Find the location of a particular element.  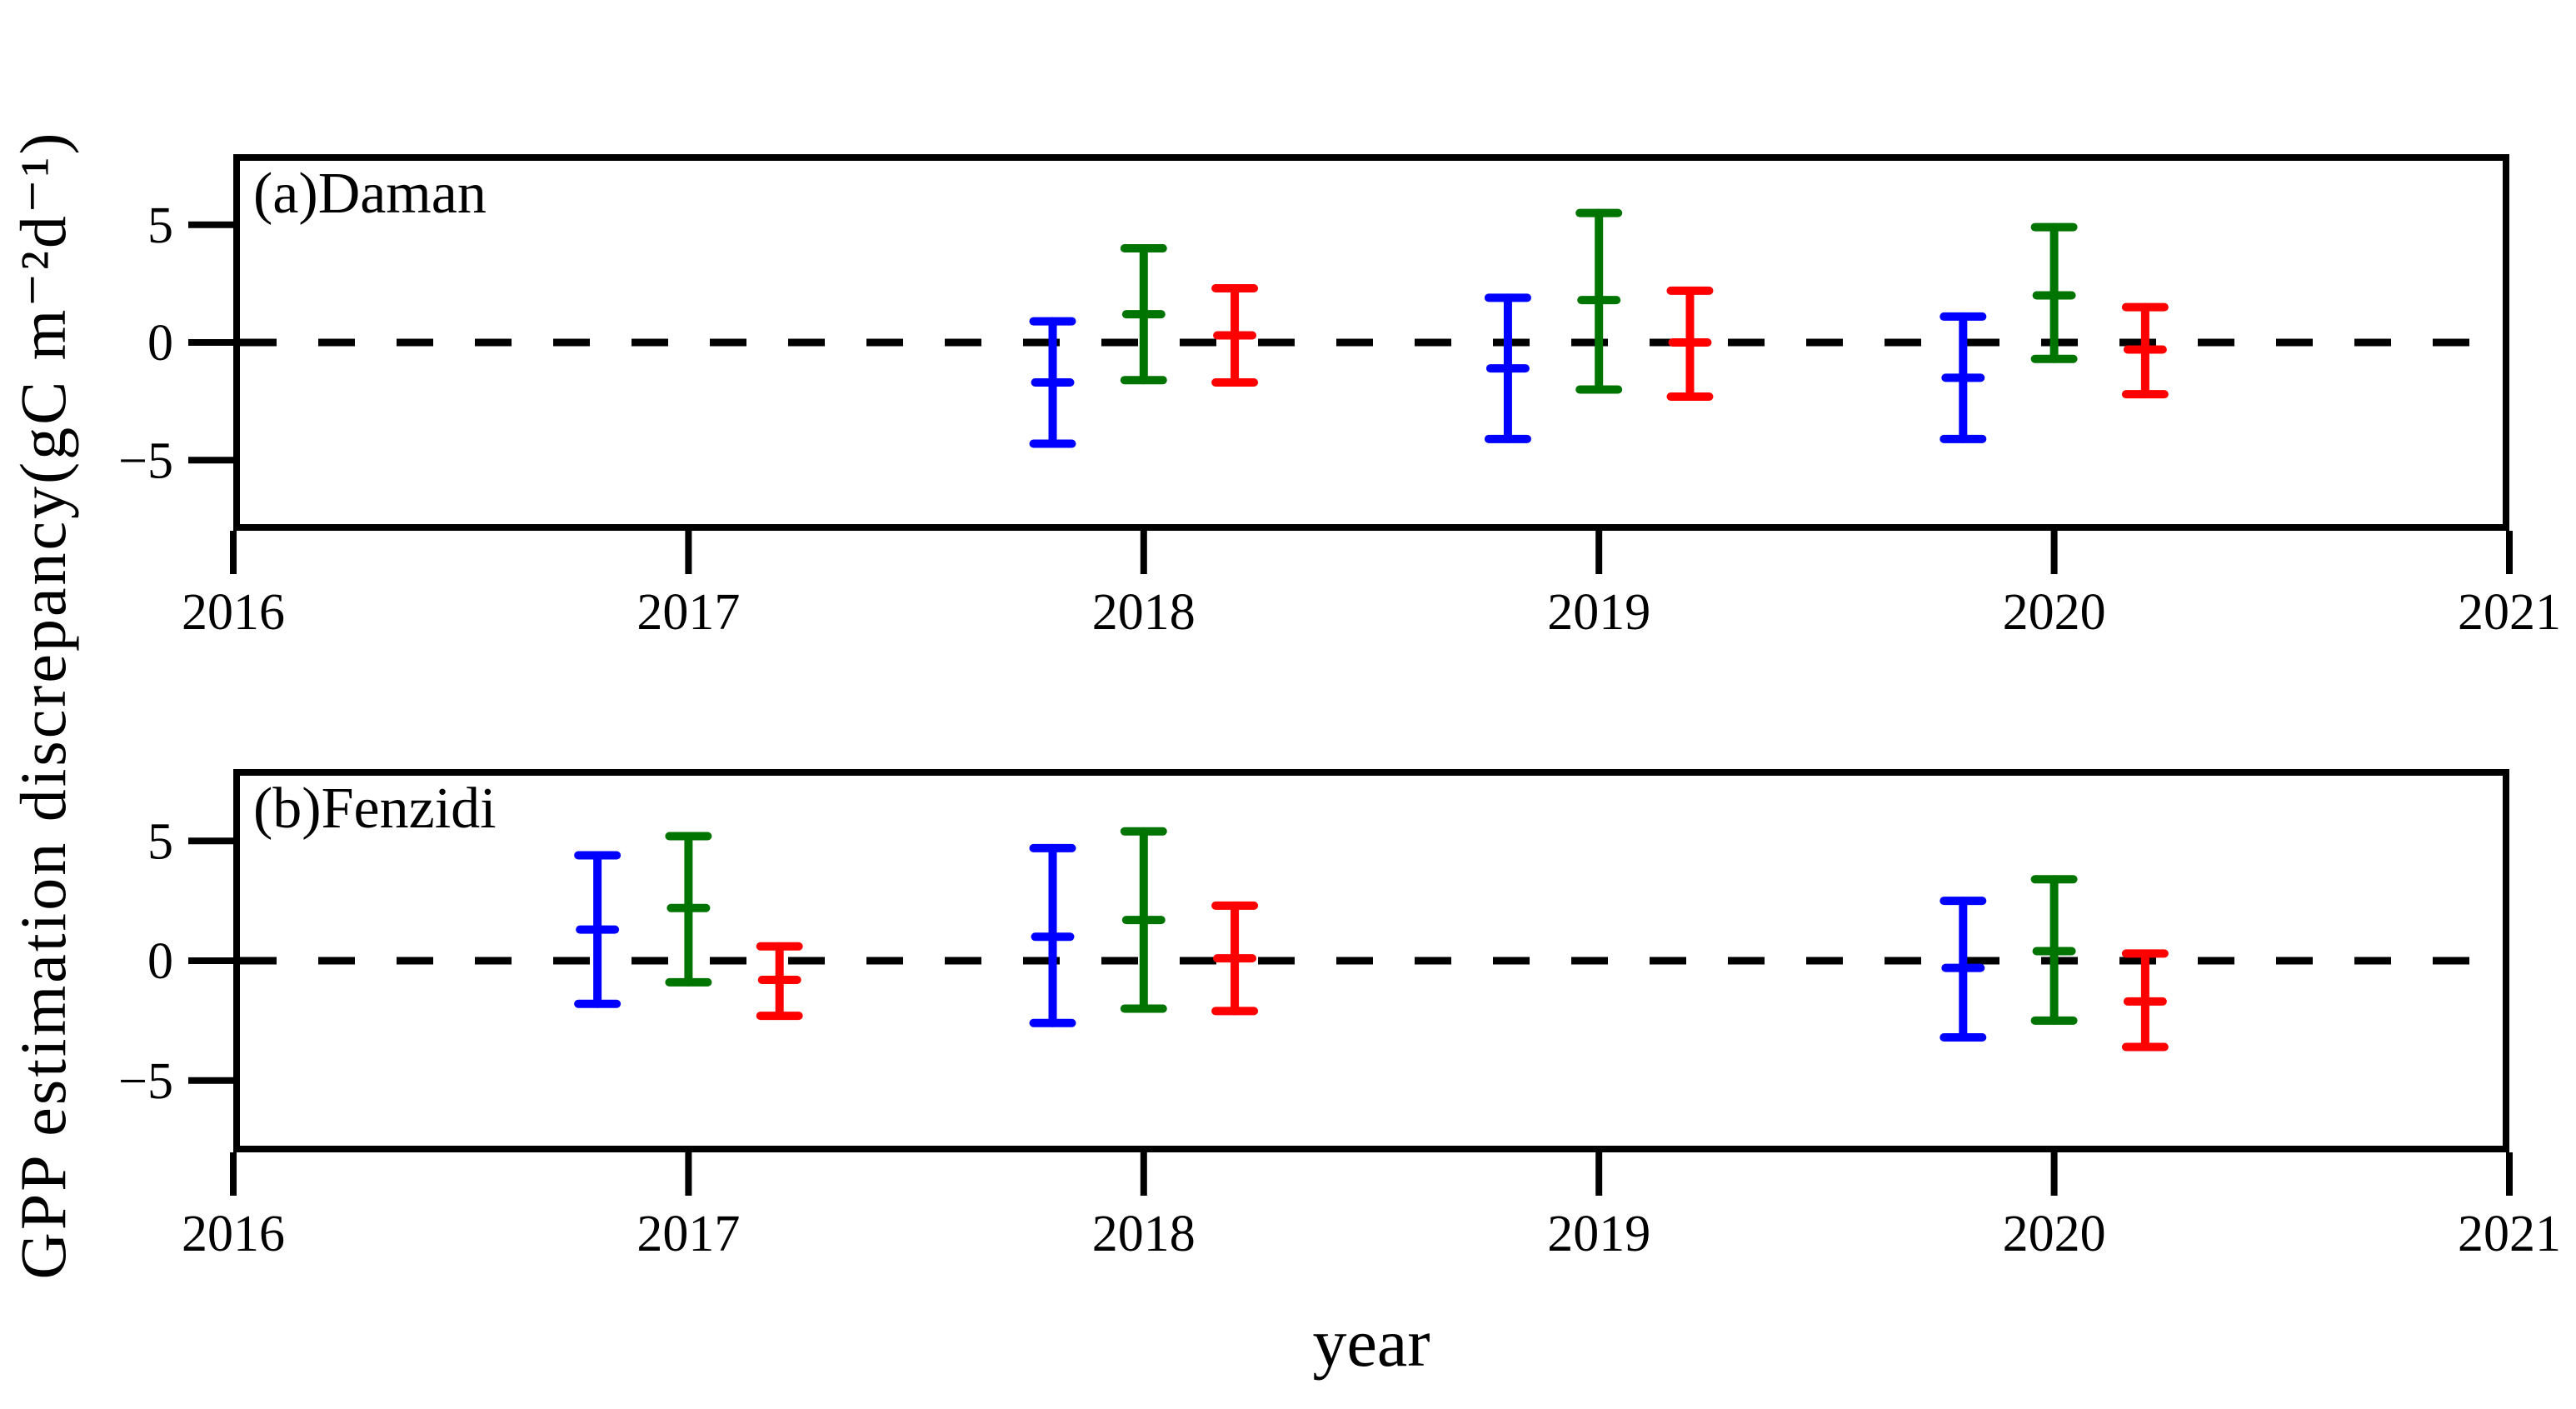

y-axis-label: GPP estimation discrepancy(gC m⁻²d⁻¹) is located at coordinates (43, 705).